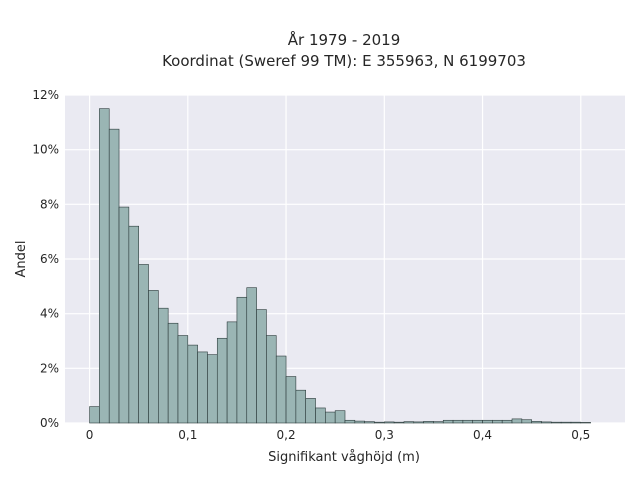  Describe the element at coordinates (187, 435) in the screenshot. I see `x-tick-label: 0,1` at that location.